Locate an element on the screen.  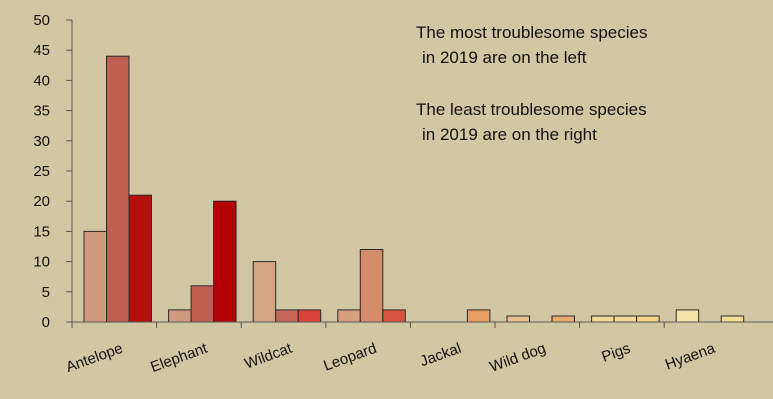
category-label-elephant: Elephant is located at coordinates (179, 358).